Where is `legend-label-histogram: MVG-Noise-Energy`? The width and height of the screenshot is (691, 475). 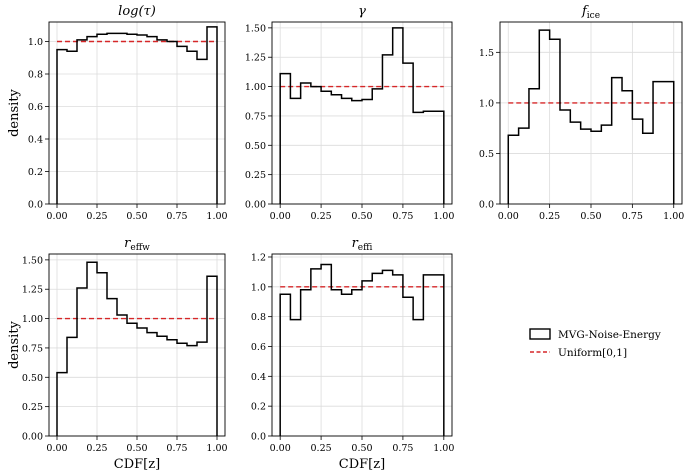
legend-label-histogram: MVG-Noise-Energy is located at coordinates (609, 335).